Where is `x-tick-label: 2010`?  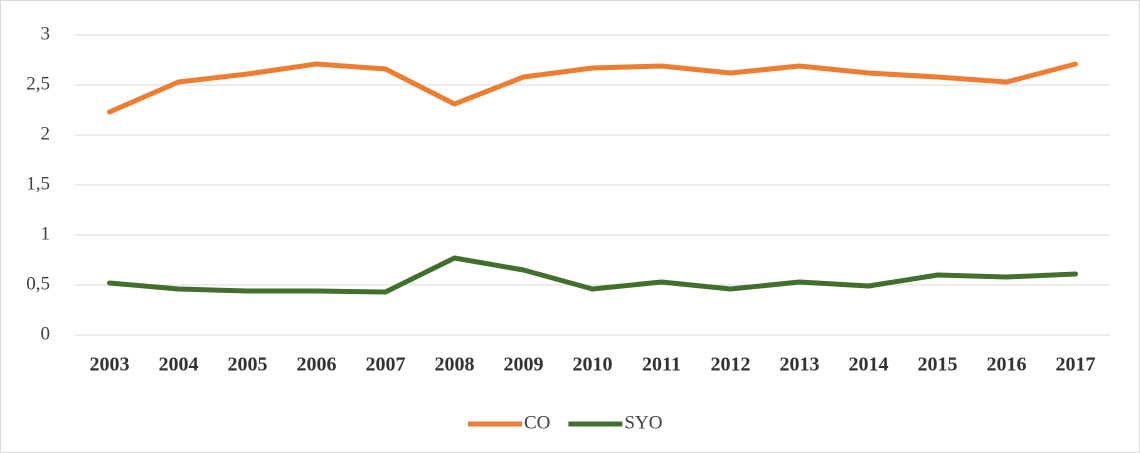 x-tick-label: 2010 is located at coordinates (593, 365).